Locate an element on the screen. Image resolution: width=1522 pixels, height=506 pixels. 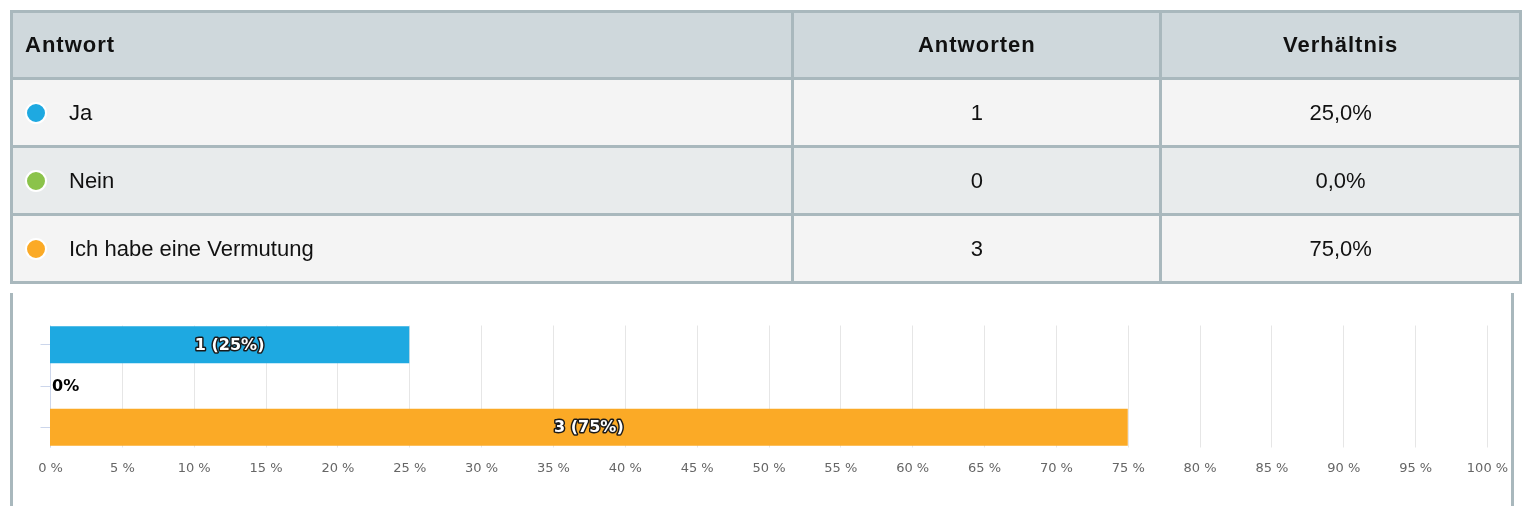
text: 1 is located at coordinates (976, 112).